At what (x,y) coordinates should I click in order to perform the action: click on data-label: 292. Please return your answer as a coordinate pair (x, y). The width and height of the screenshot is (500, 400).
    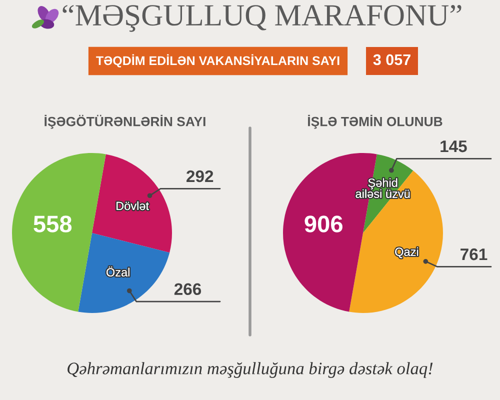
    Looking at the image, I should click on (200, 176).